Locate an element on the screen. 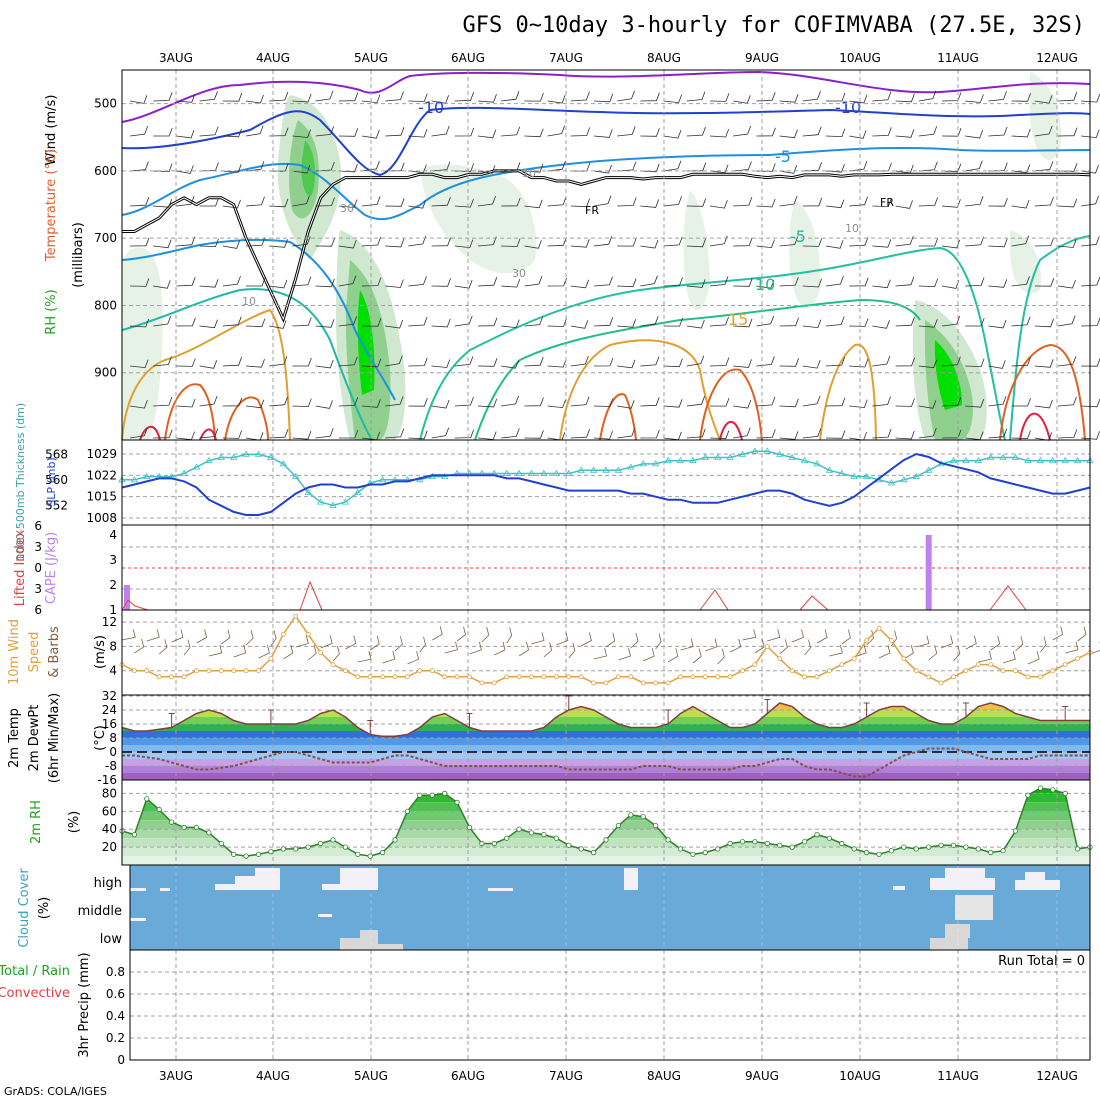 Image resolution: width=1100 pixels, height=1100 pixels. li-line-d is located at coordinates (814, 603).